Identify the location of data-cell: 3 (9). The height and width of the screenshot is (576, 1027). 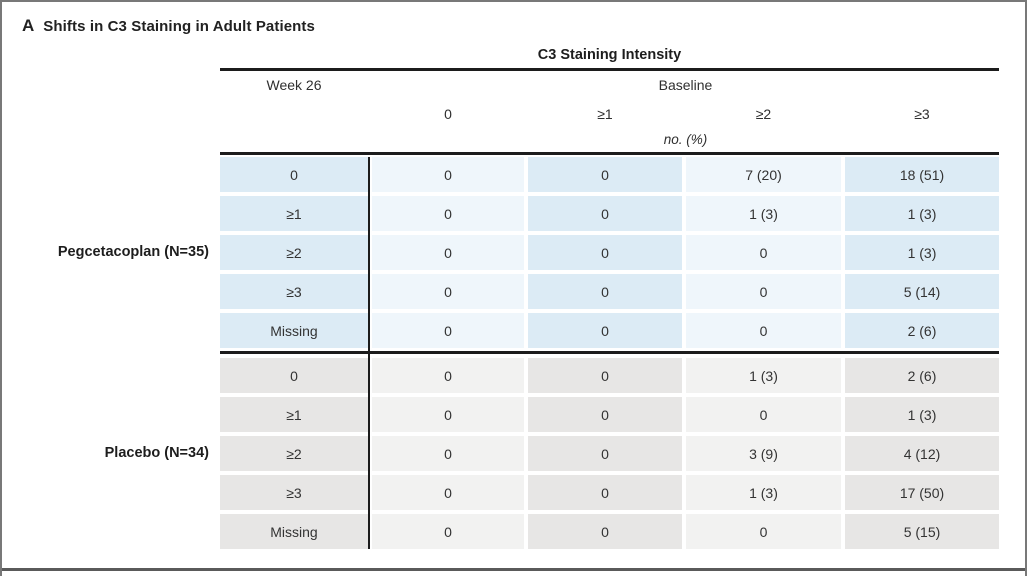
(763, 453).